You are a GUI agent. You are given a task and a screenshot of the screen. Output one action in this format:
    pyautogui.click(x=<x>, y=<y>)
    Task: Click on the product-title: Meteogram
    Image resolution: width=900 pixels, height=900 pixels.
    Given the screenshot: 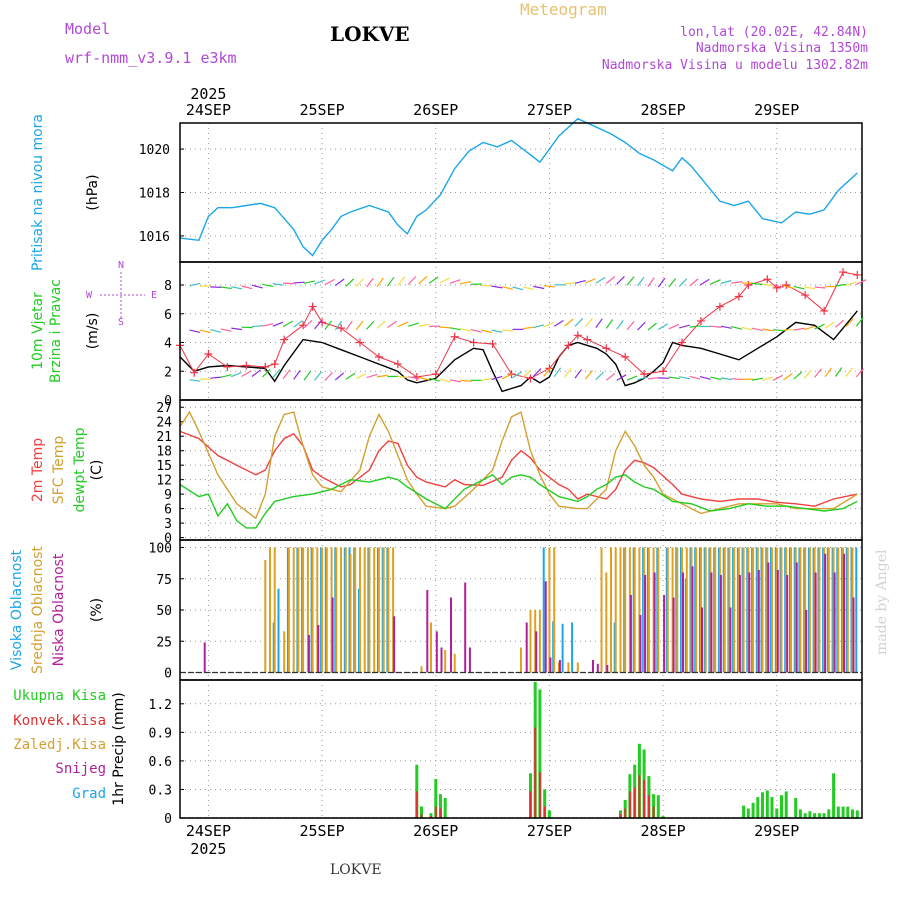 What is the action you would take?
    pyautogui.click(x=563, y=9)
    